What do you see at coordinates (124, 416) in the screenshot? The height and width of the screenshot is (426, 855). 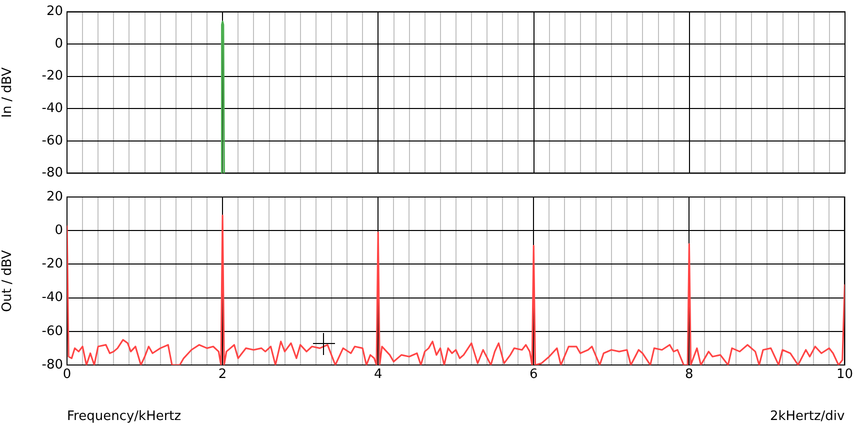 I see `text: Frequency/kHertz` at bounding box center [124, 416].